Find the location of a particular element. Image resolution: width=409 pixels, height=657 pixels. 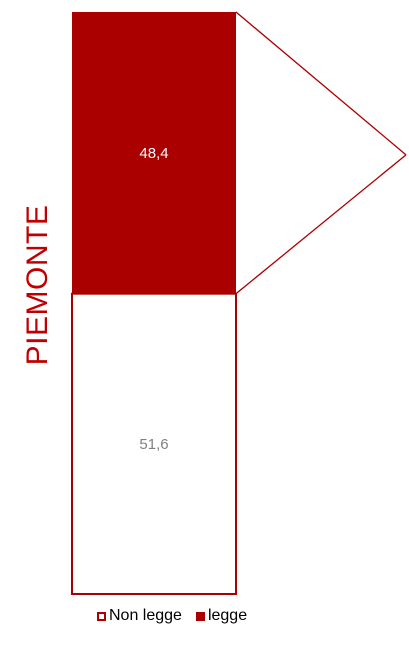

legend-item-legge: legge is located at coordinates (221, 616).